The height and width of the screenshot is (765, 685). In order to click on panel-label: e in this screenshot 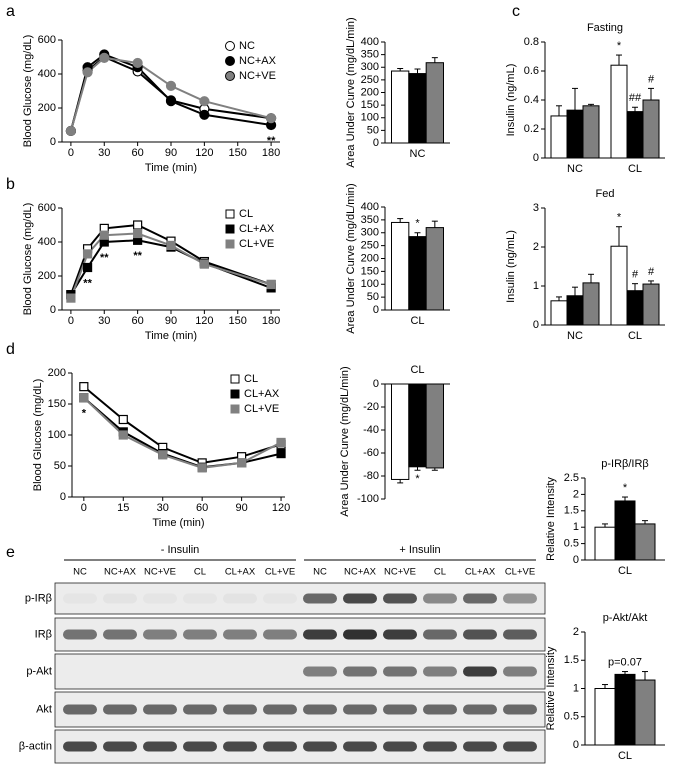, I will do `click(10, 552)`.